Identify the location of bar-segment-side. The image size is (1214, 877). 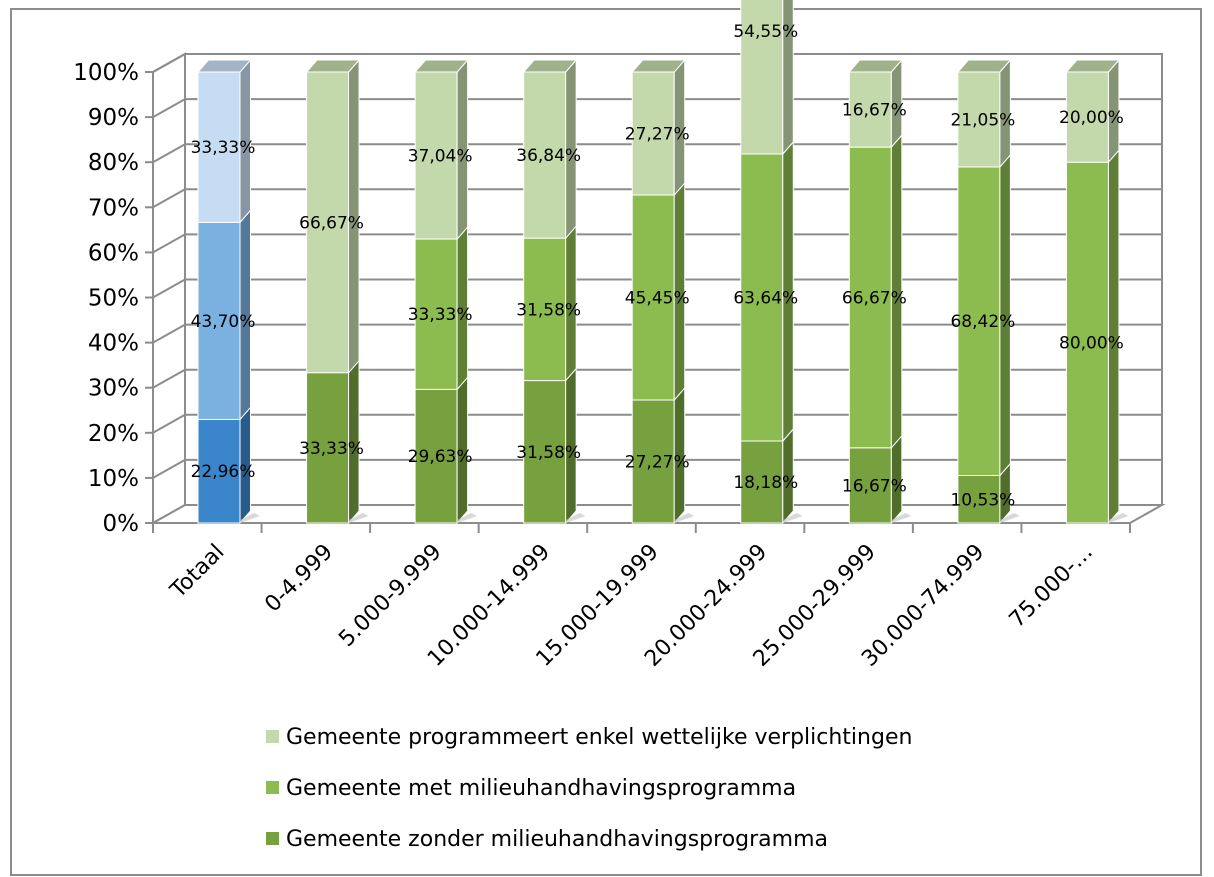
(788, 78).